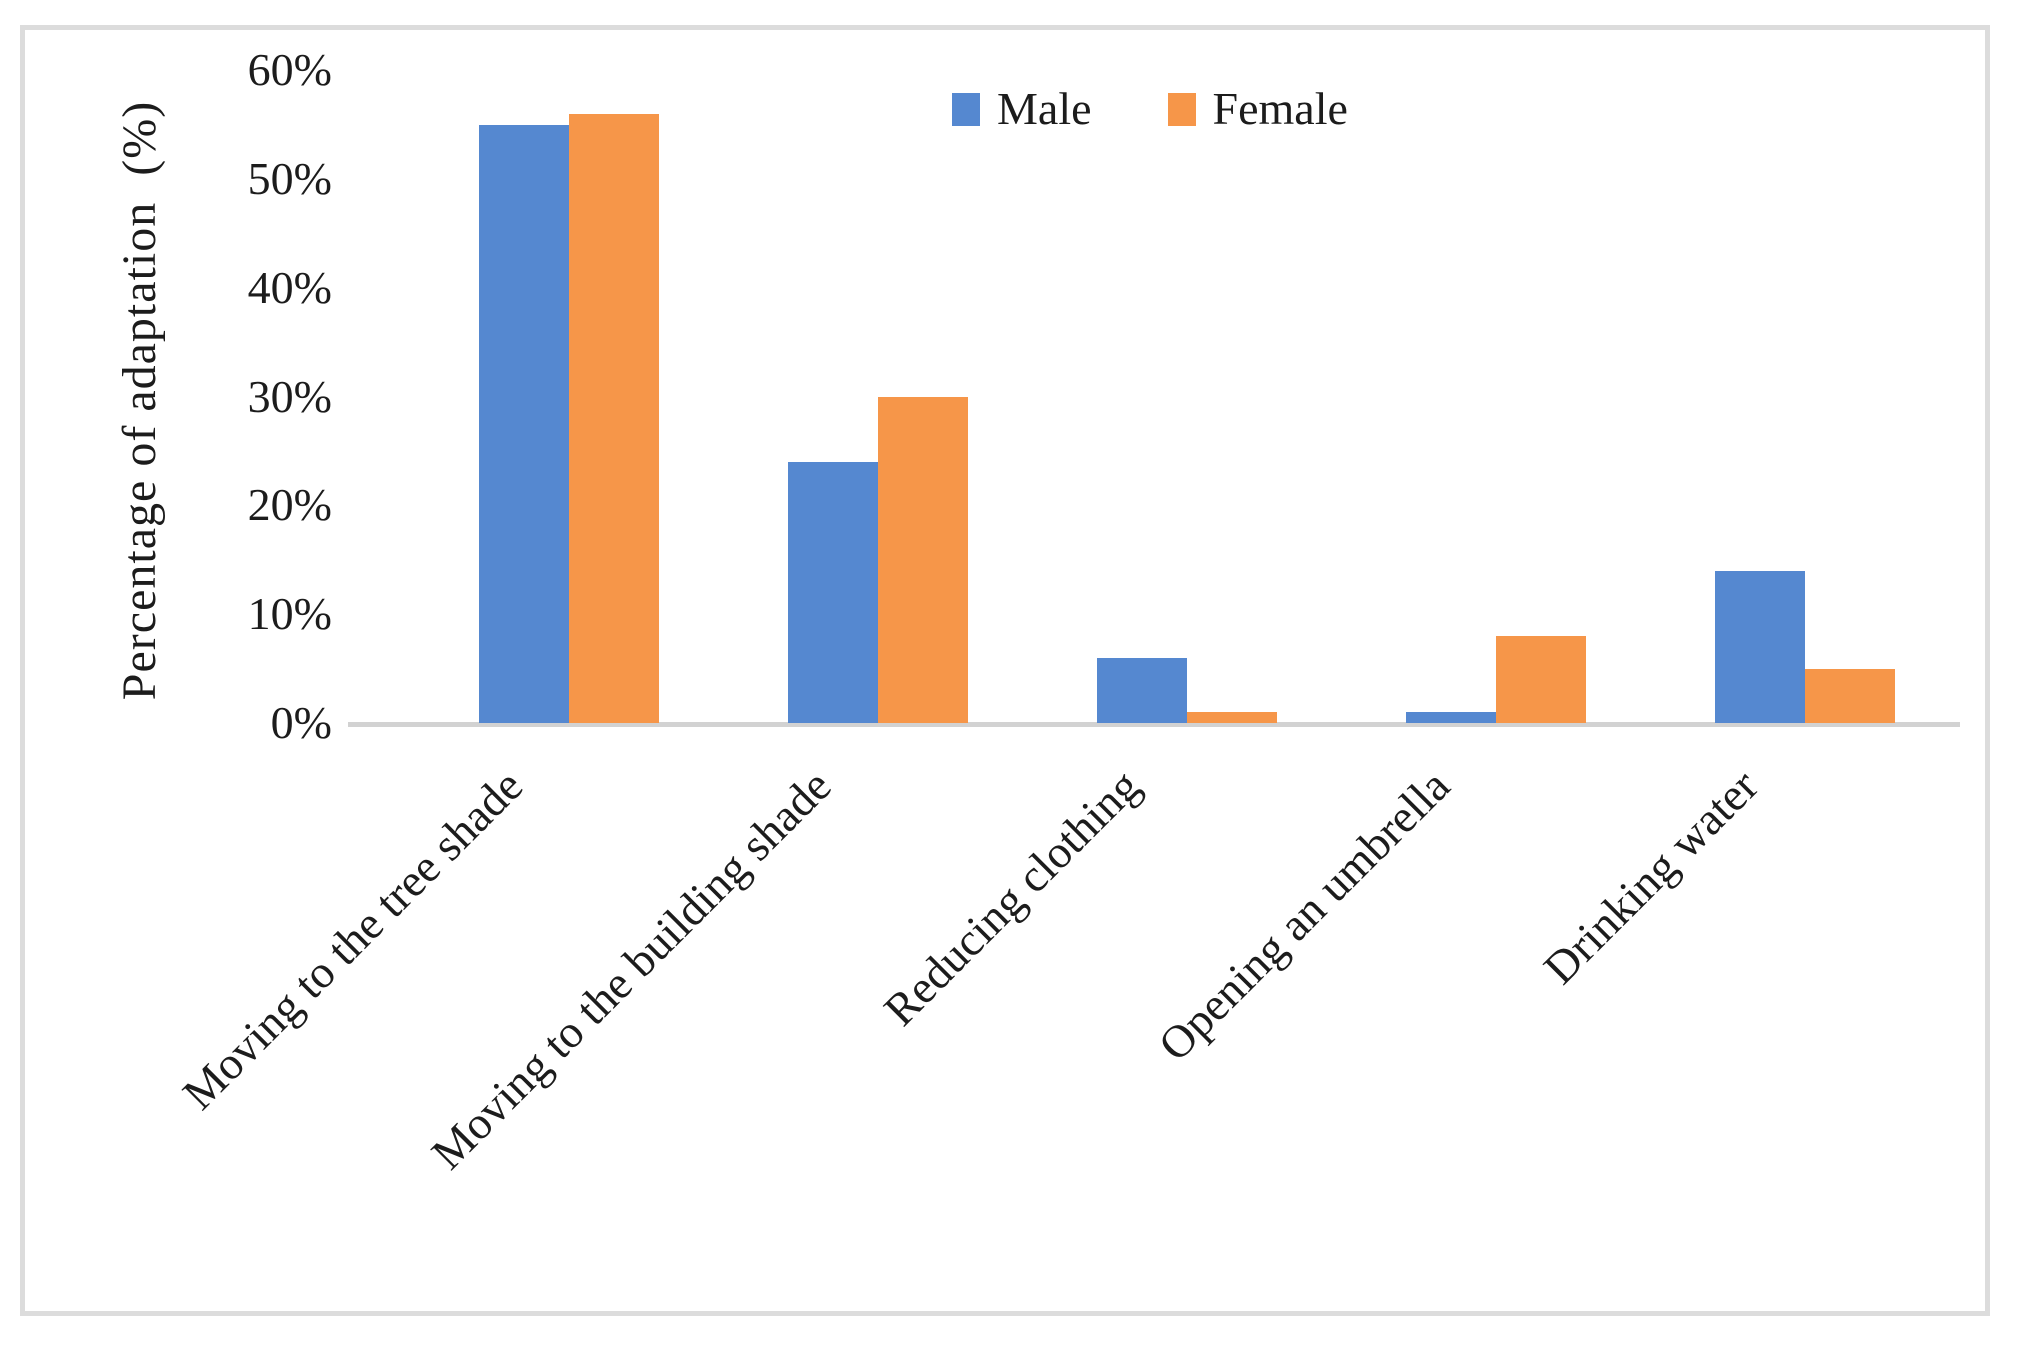 The width and height of the screenshot is (2019, 1346). What do you see at coordinates (289, 614) in the screenshot?
I see `y-tick-label: 10%` at bounding box center [289, 614].